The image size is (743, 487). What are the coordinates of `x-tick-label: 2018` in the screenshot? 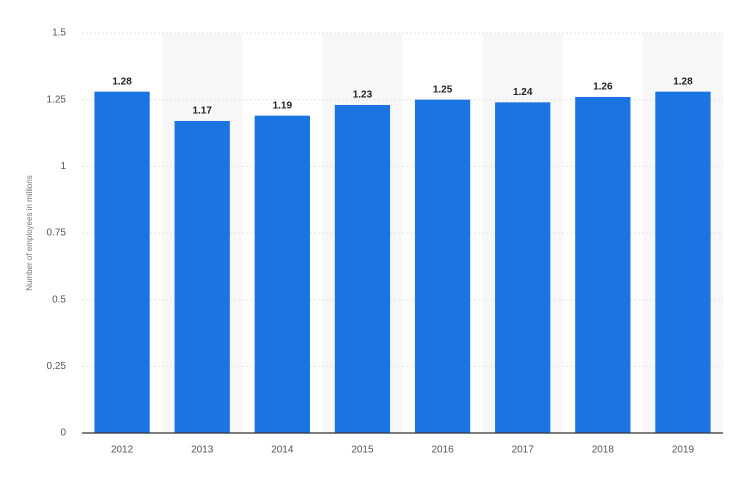 It's located at (603, 450).